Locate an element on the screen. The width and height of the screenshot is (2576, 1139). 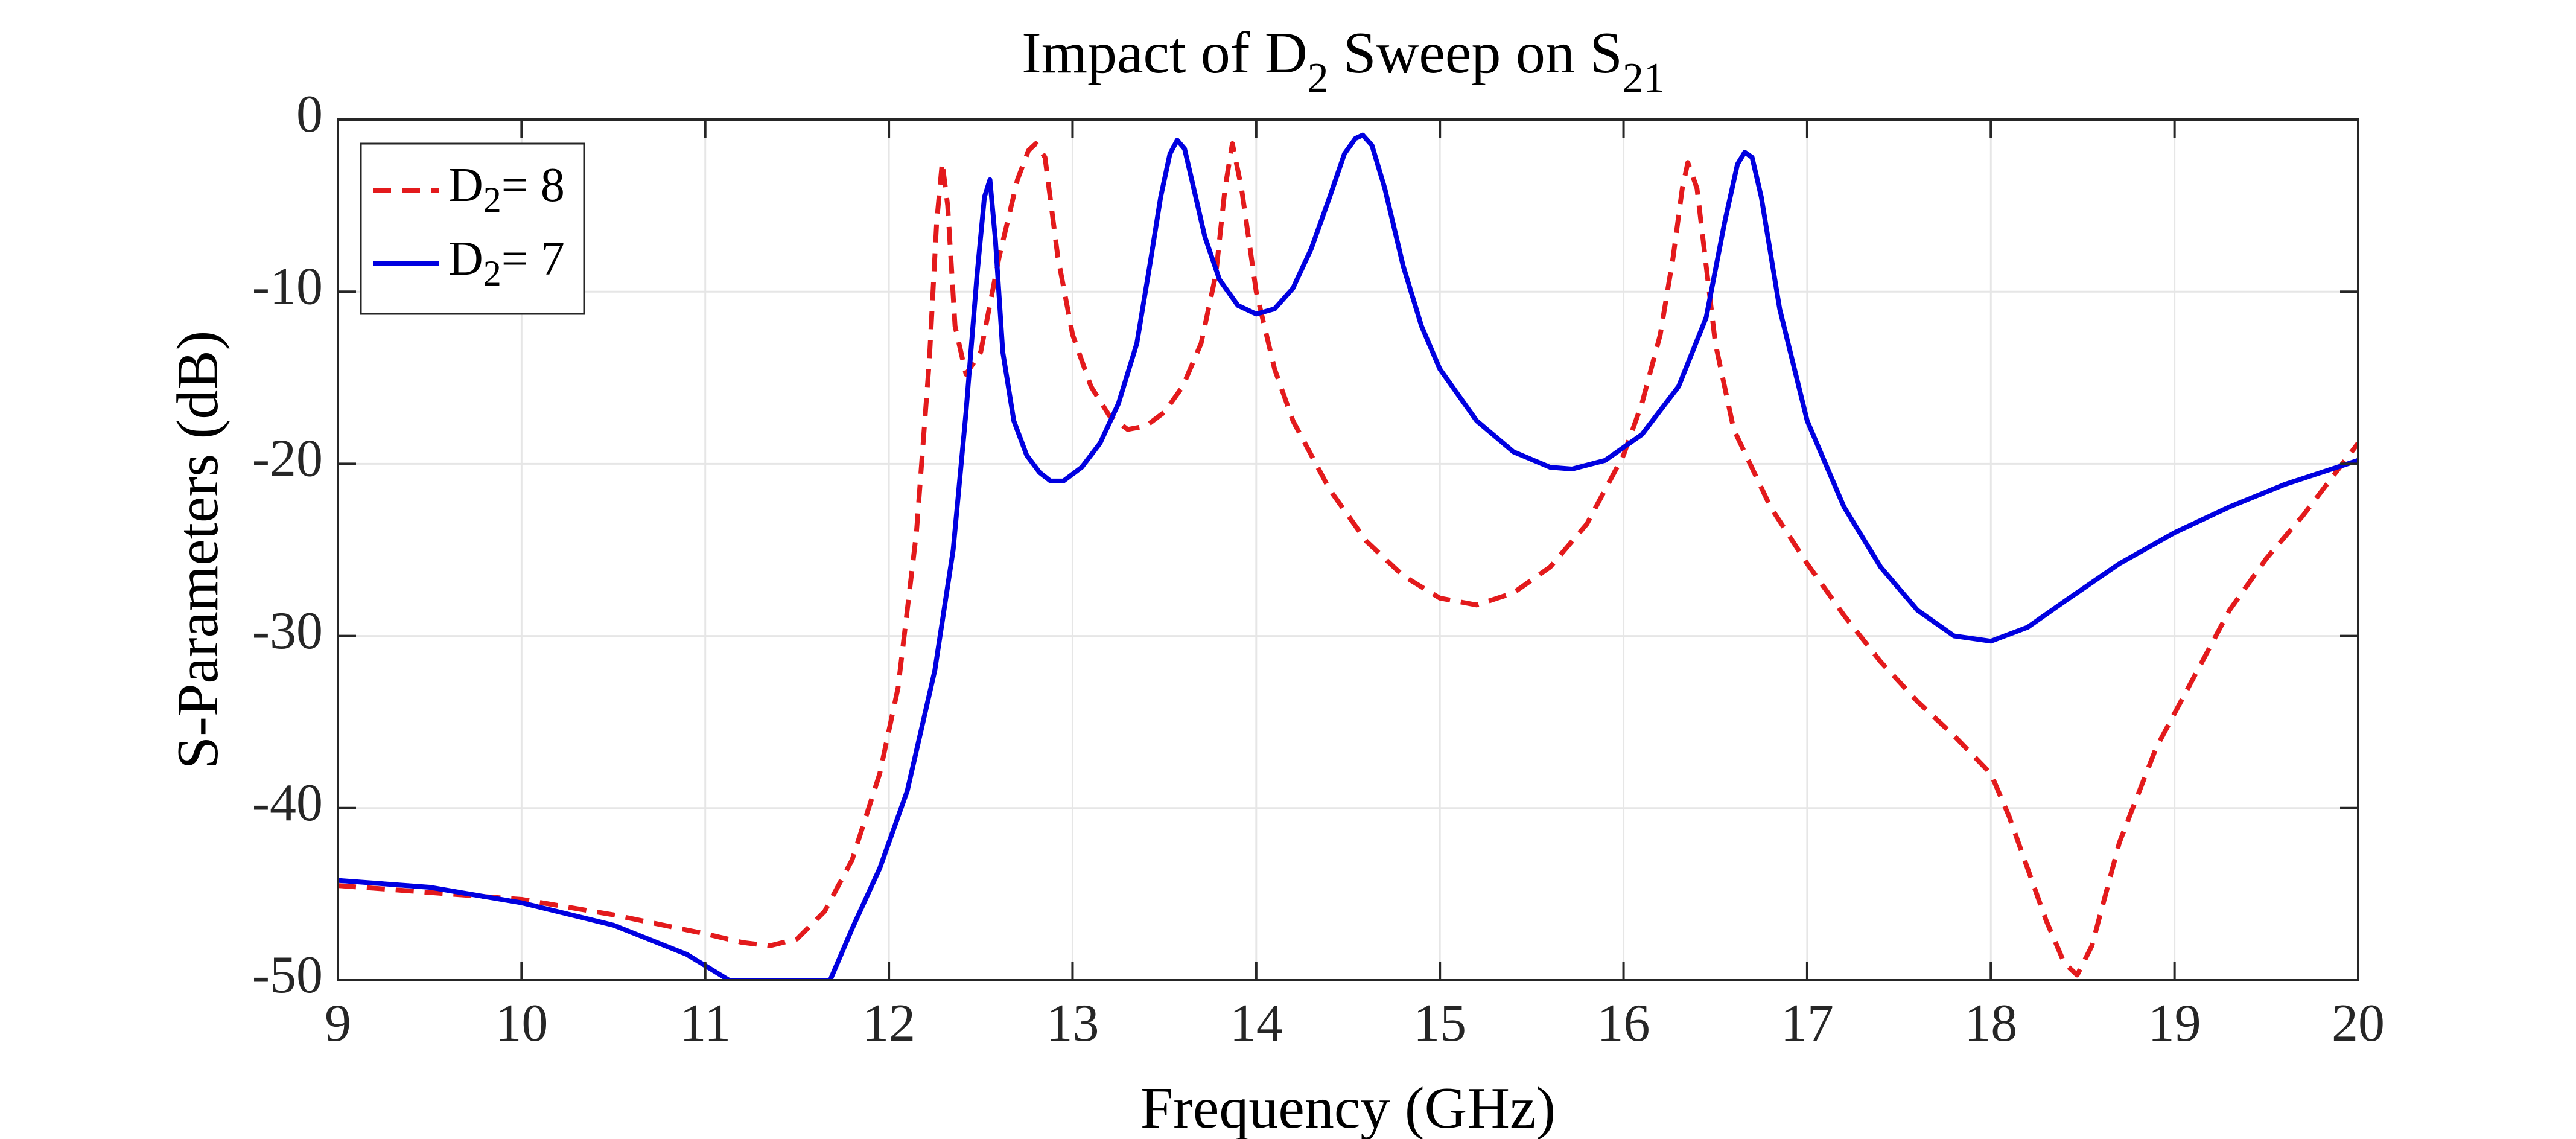
x-tick-label: 13 is located at coordinates (1072, 1023).